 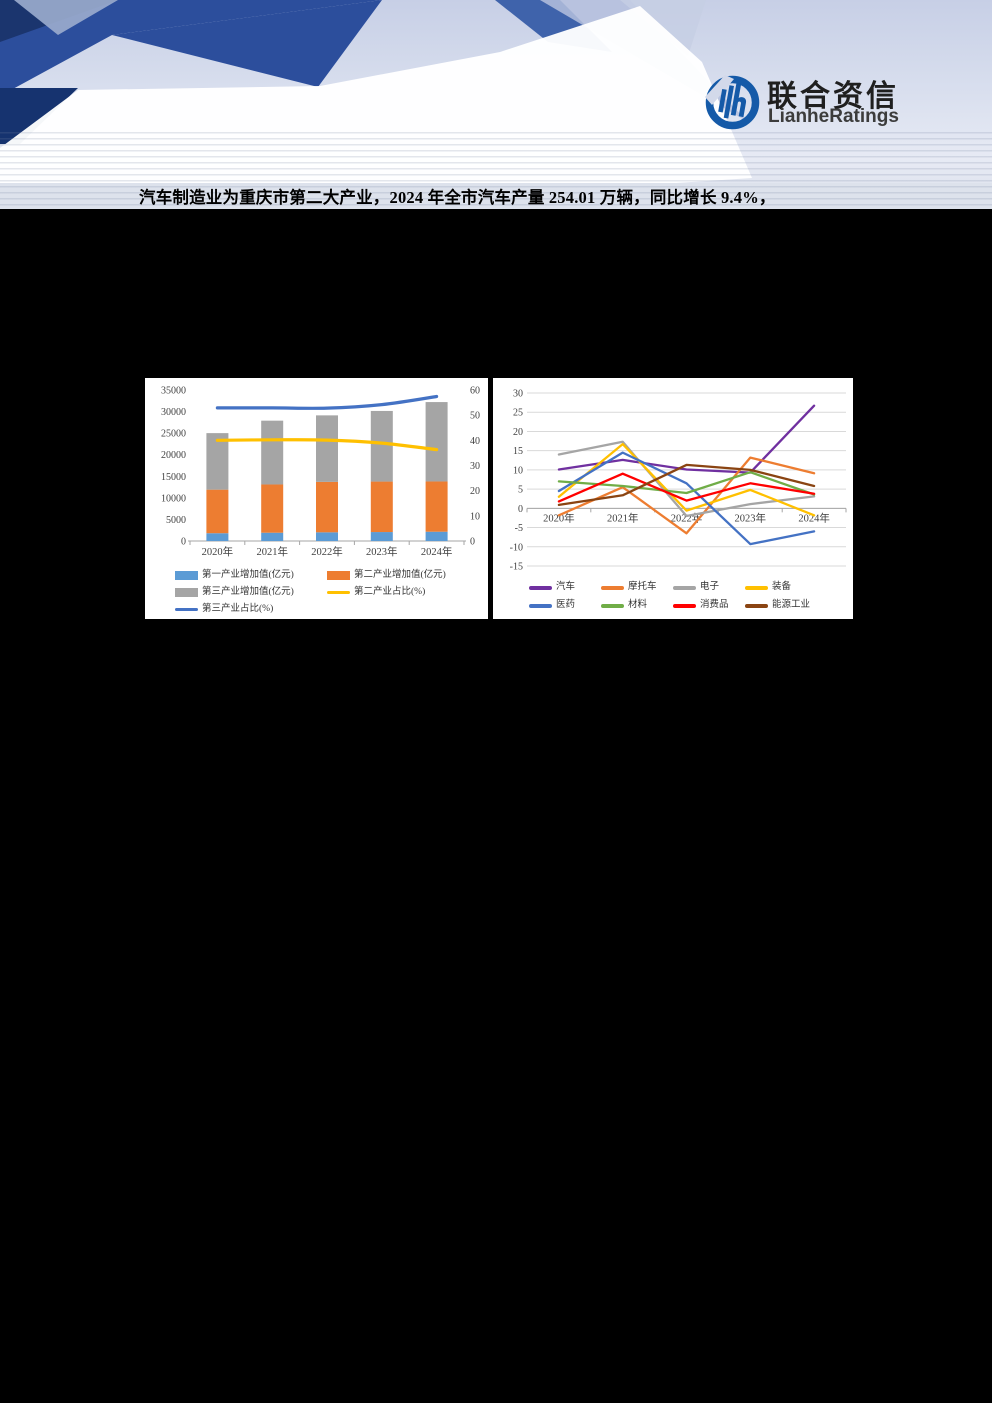 What do you see at coordinates (173, 498) in the screenshot?
I see `left-axis-tick-label: 10000` at bounding box center [173, 498].